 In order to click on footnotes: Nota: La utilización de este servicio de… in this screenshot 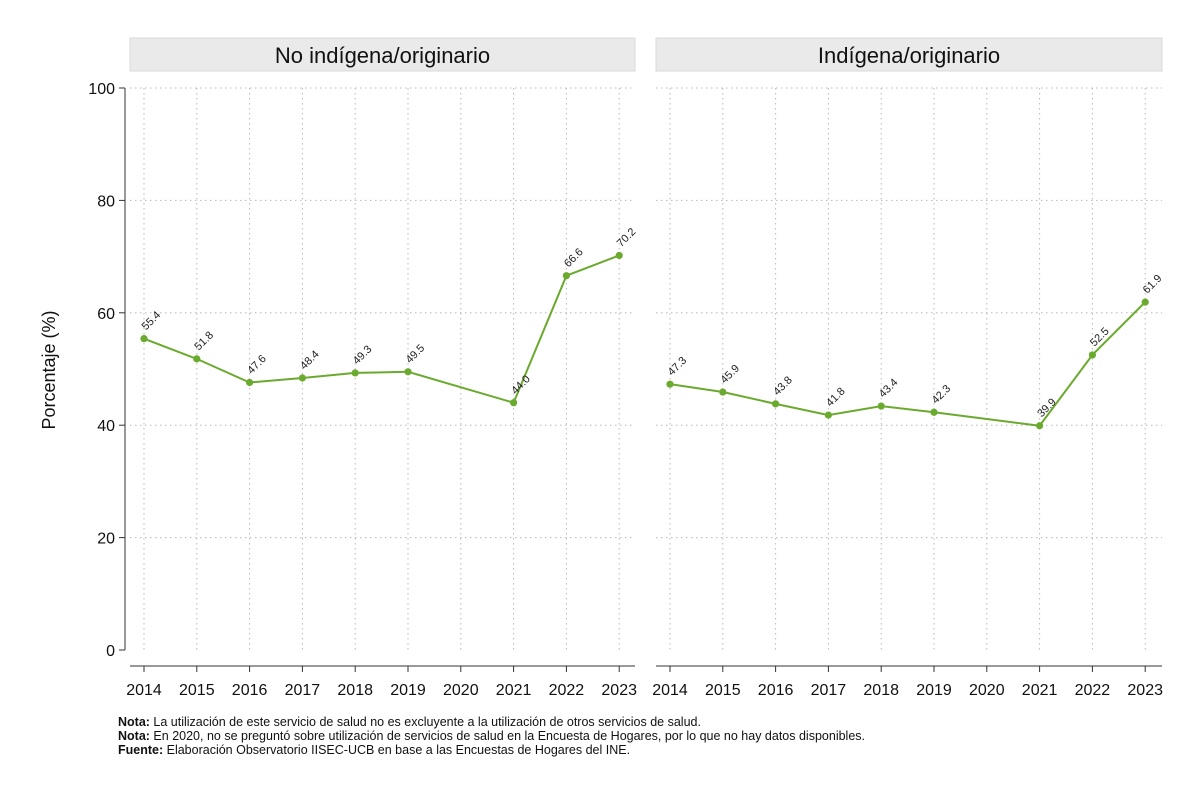, I will do `click(491, 736)`.